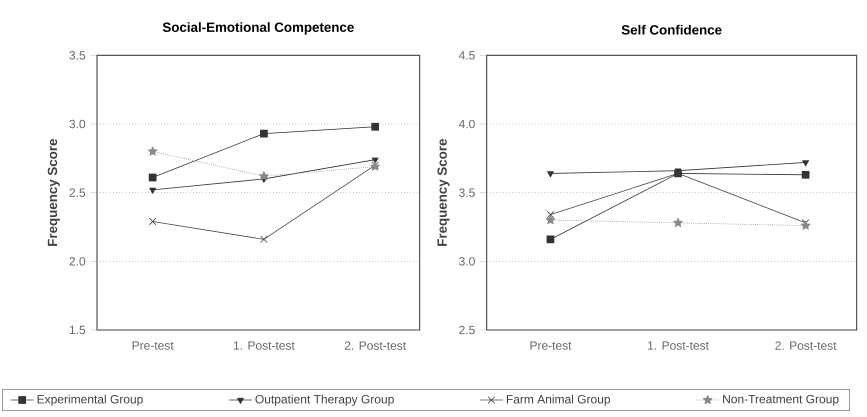 Image resolution: width=867 pixels, height=417 pixels. Describe the element at coordinates (324, 400) in the screenshot. I see `legend-label: Outpatient Therapy Group` at that location.